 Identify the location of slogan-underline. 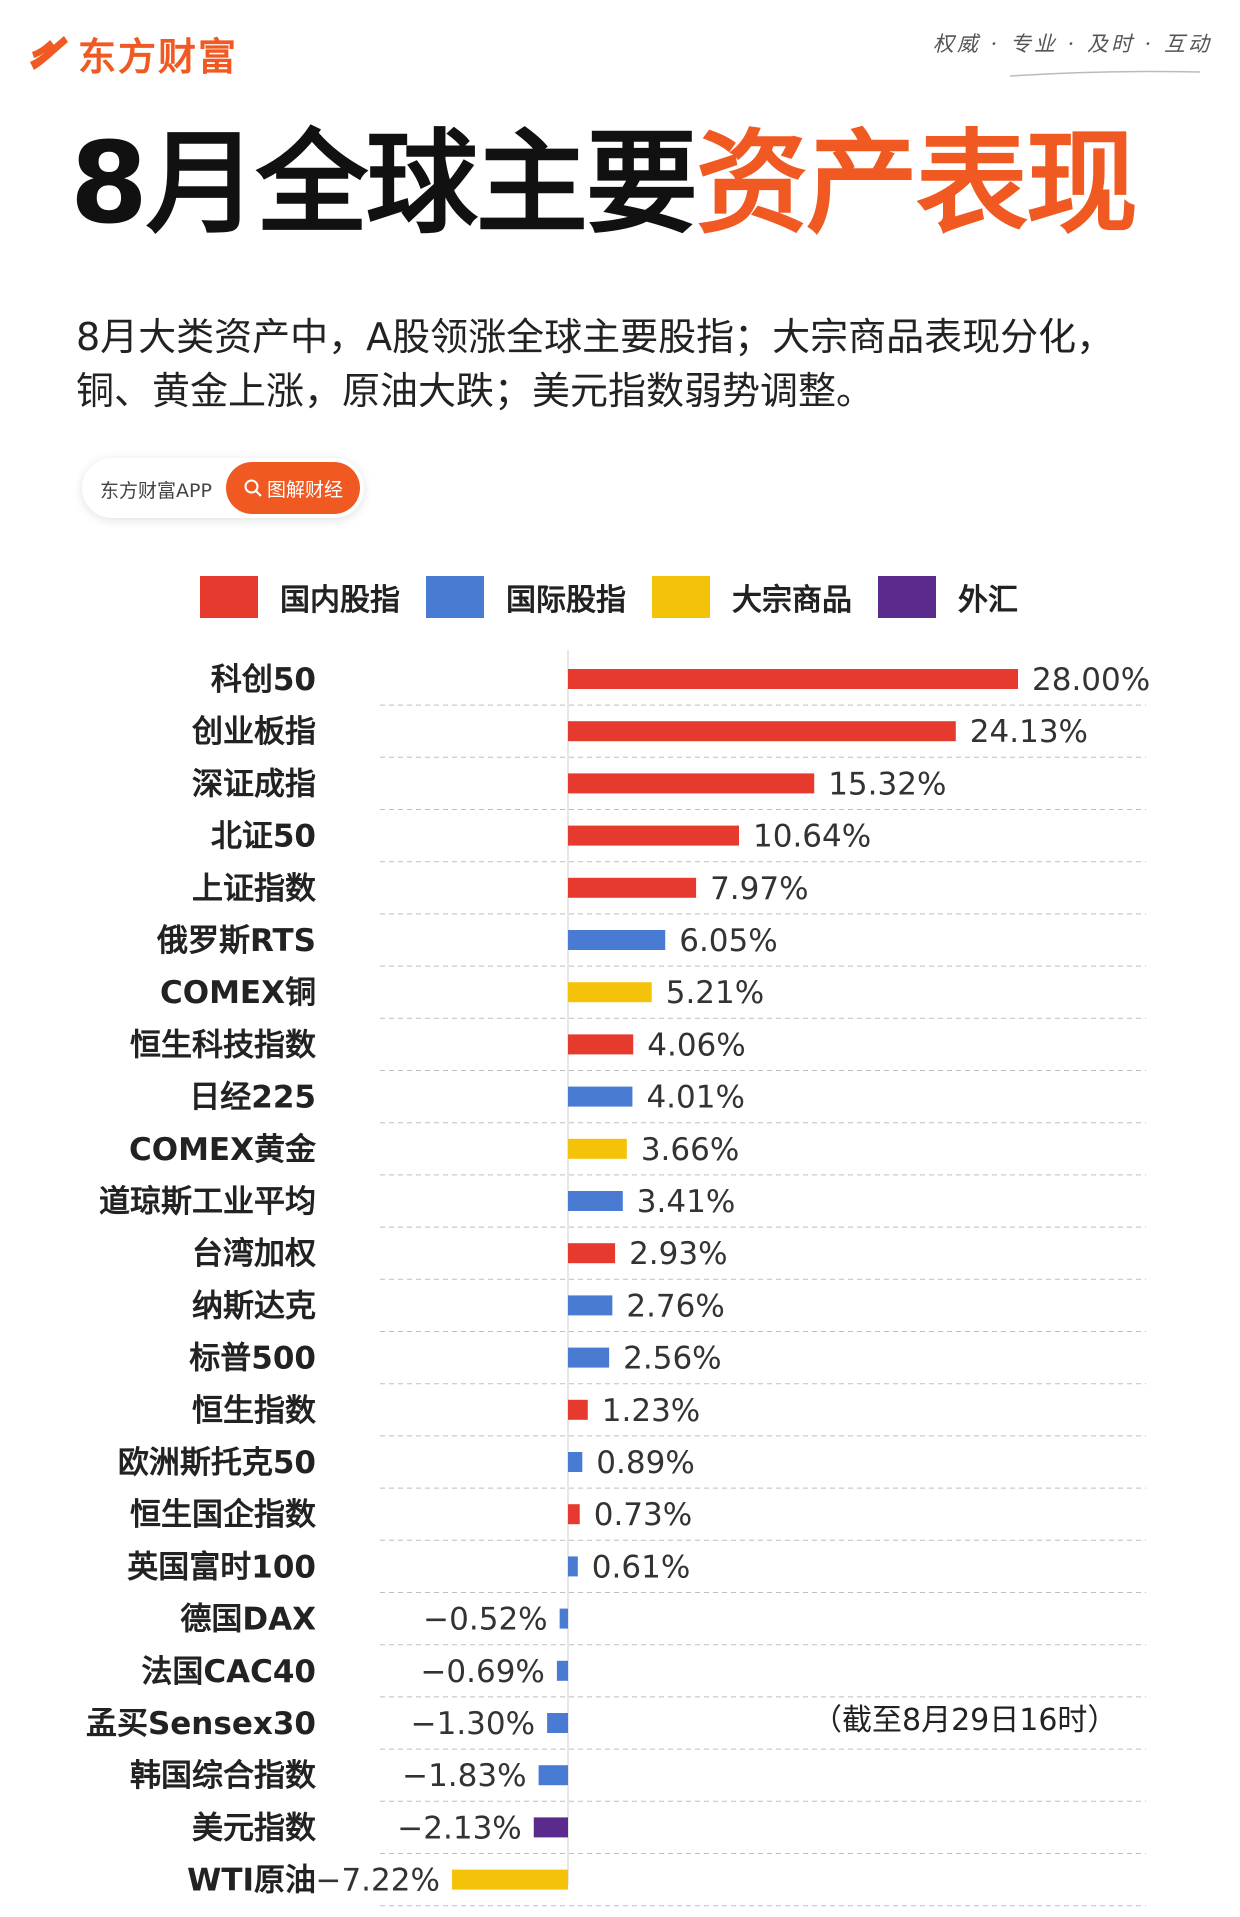
(1105, 73).